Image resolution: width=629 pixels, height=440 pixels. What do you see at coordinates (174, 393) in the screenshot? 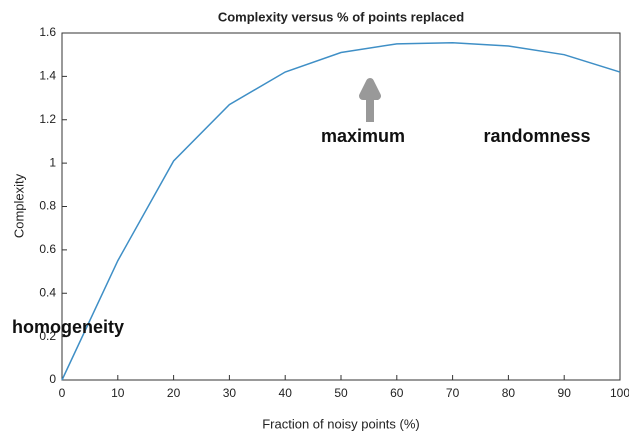
I see `x-tick-label: 20` at bounding box center [174, 393].